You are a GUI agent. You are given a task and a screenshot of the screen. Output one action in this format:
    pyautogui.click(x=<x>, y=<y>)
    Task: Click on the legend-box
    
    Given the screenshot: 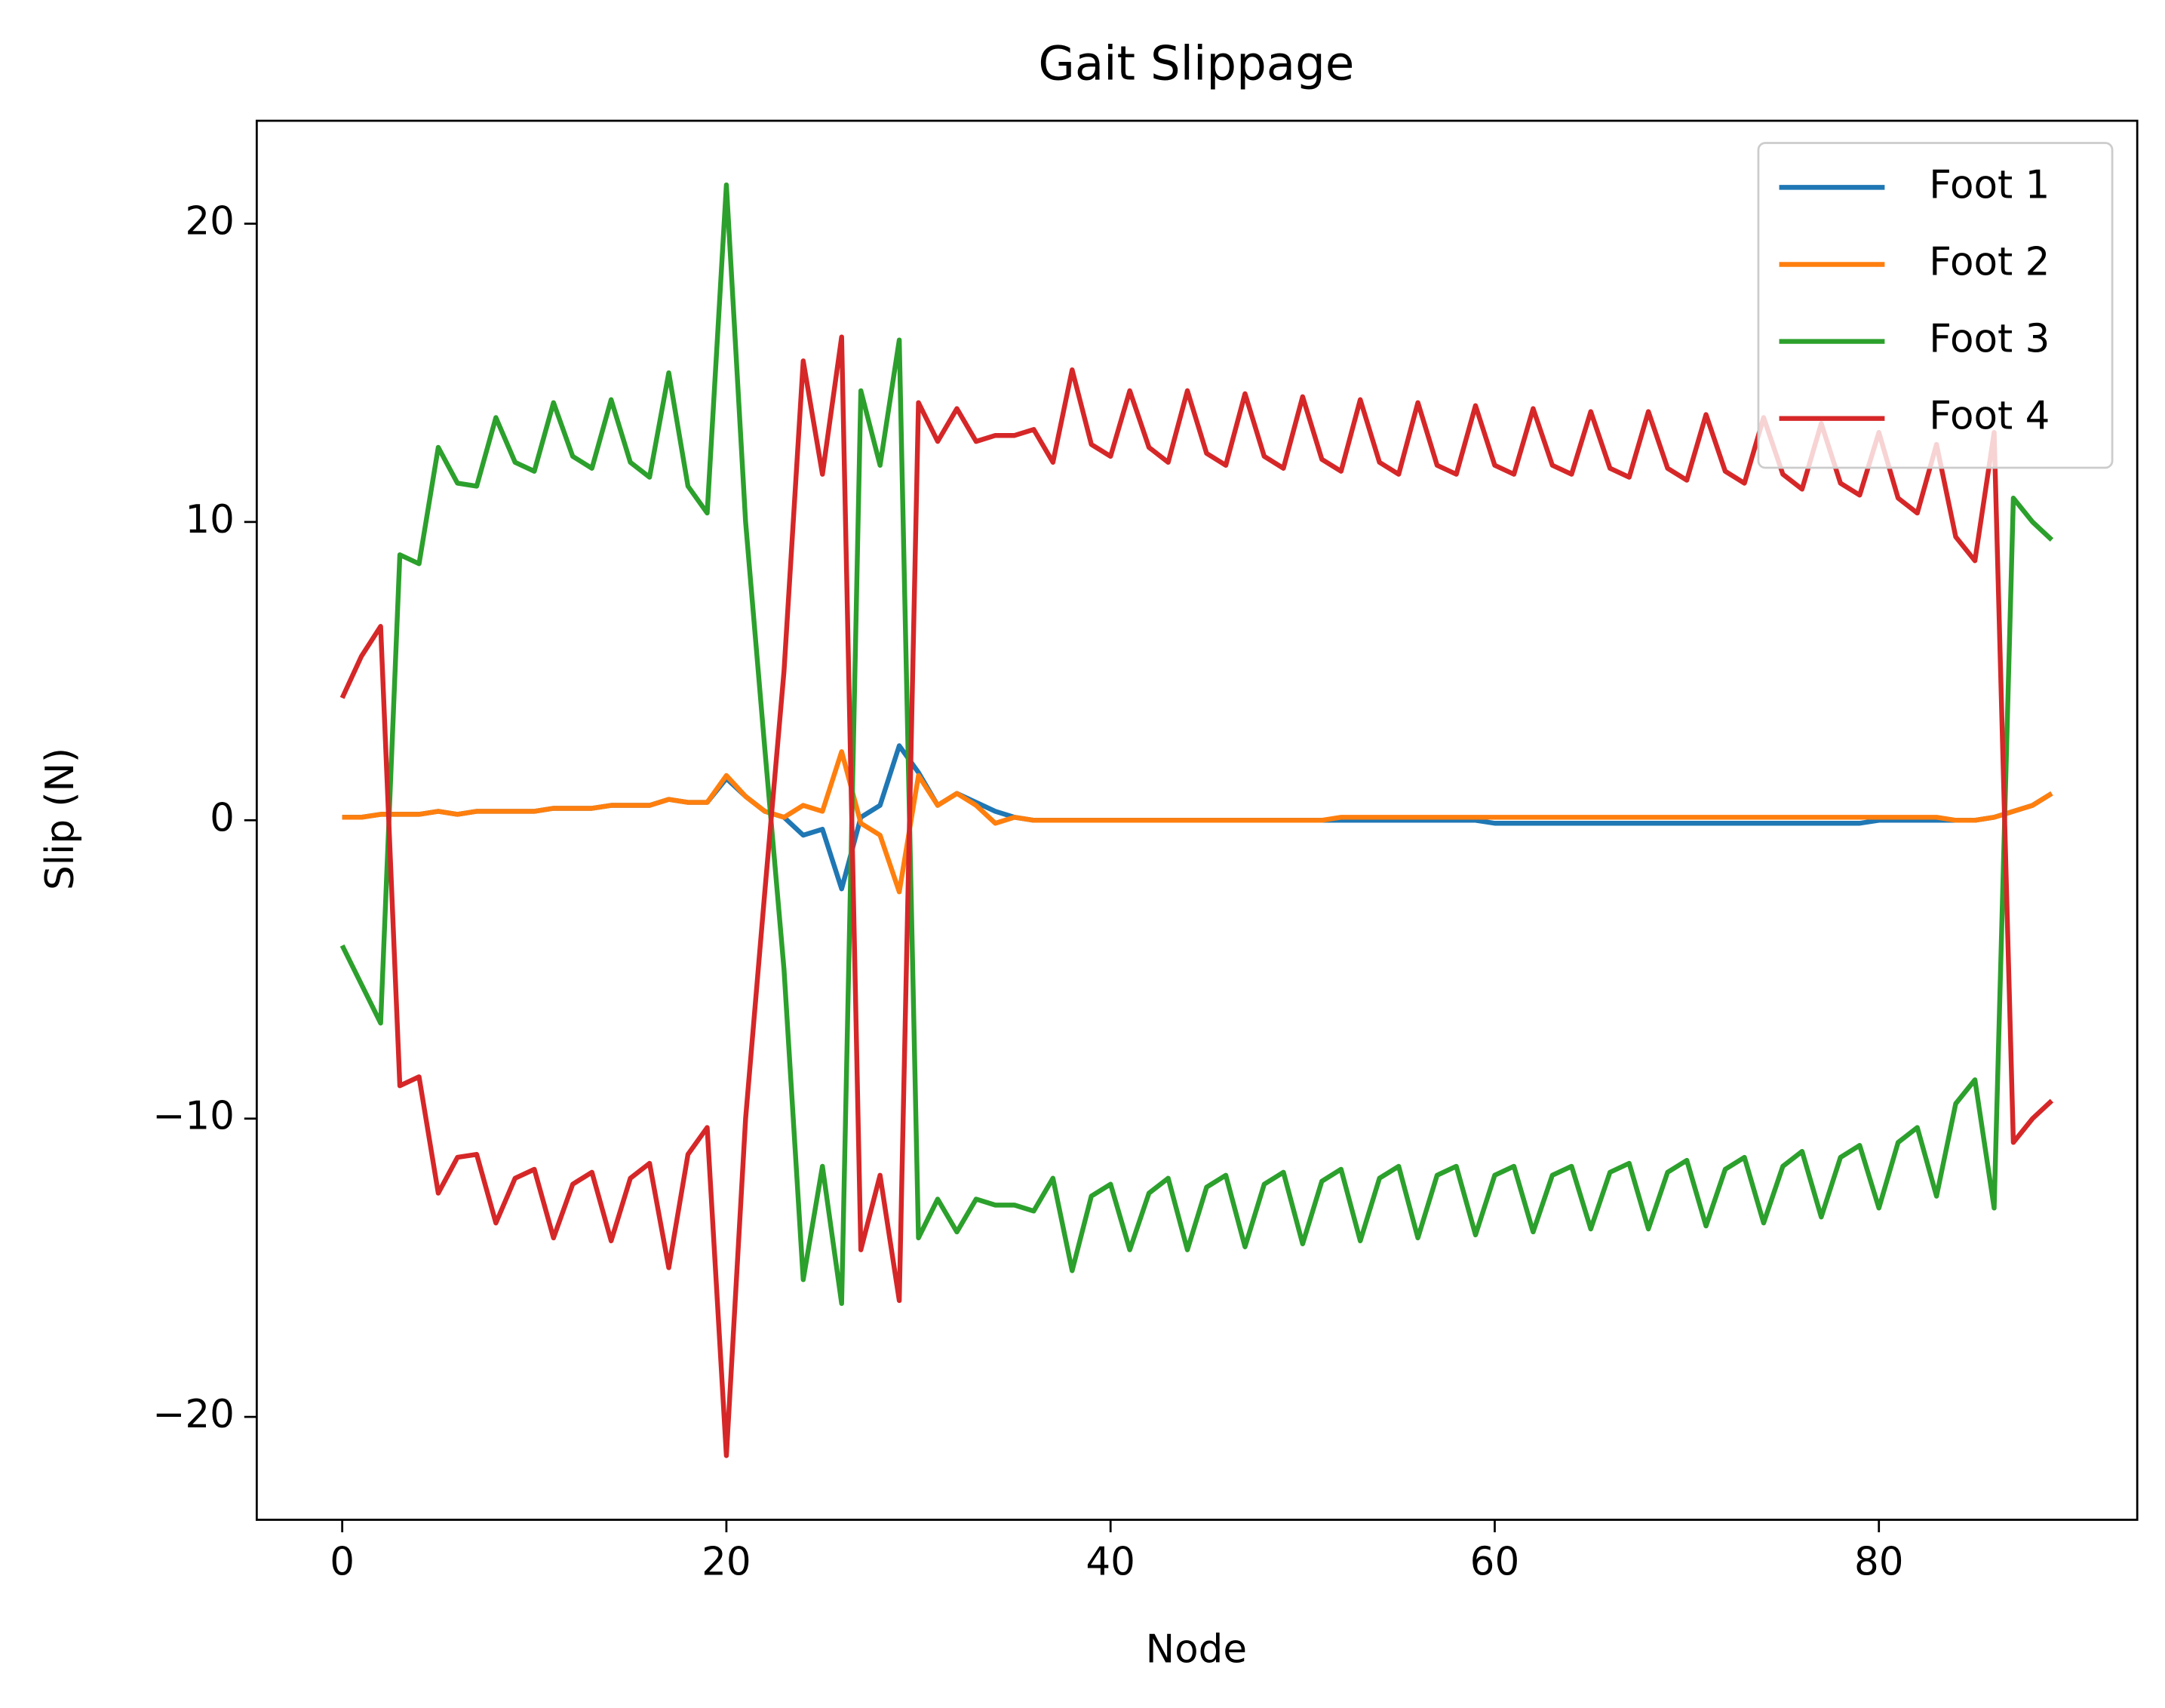 What is the action you would take?
    pyautogui.click(x=1935, y=305)
    